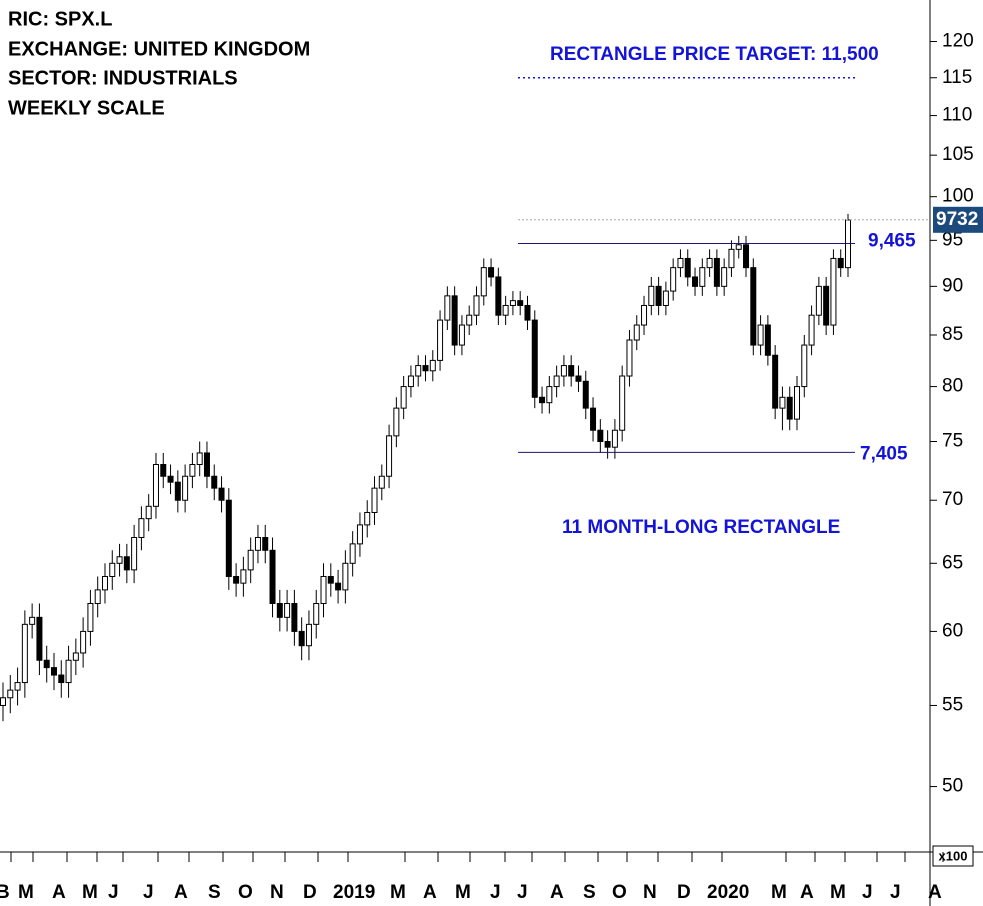 The height and width of the screenshot is (906, 983). Describe the element at coordinates (952, 239) in the screenshot. I see `y-tick-label: 95` at that location.